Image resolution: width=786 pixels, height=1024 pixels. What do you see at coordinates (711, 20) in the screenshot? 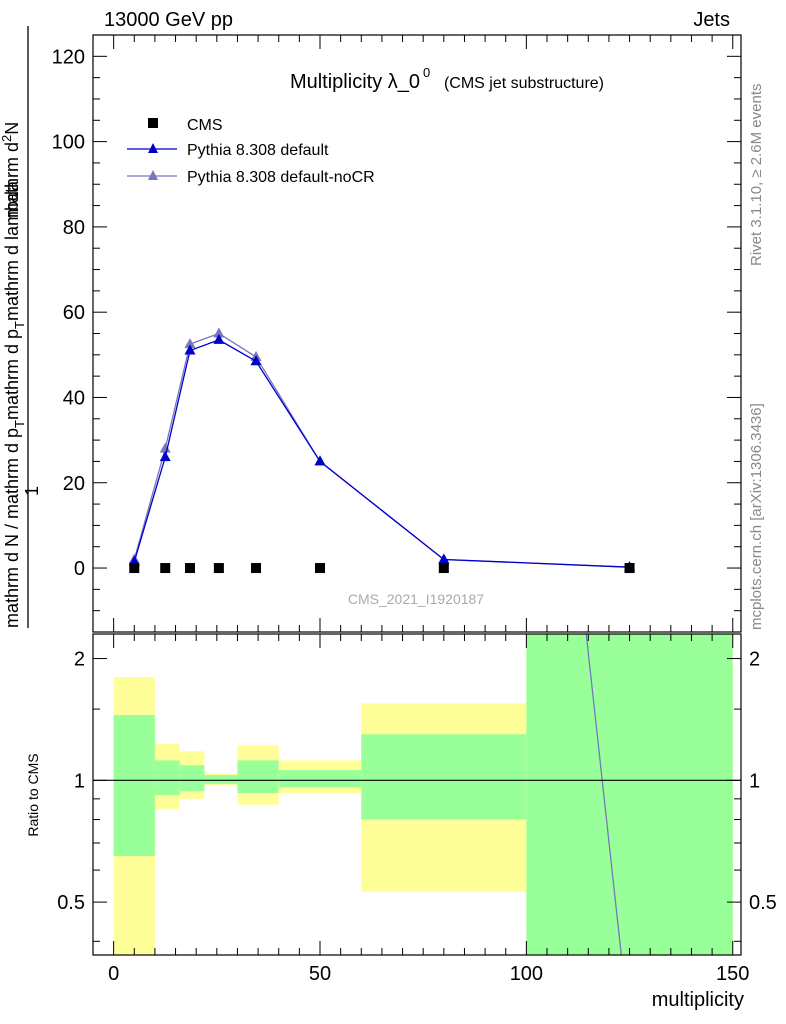
I see `category-label: Jets` at bounding box center [711, 20].